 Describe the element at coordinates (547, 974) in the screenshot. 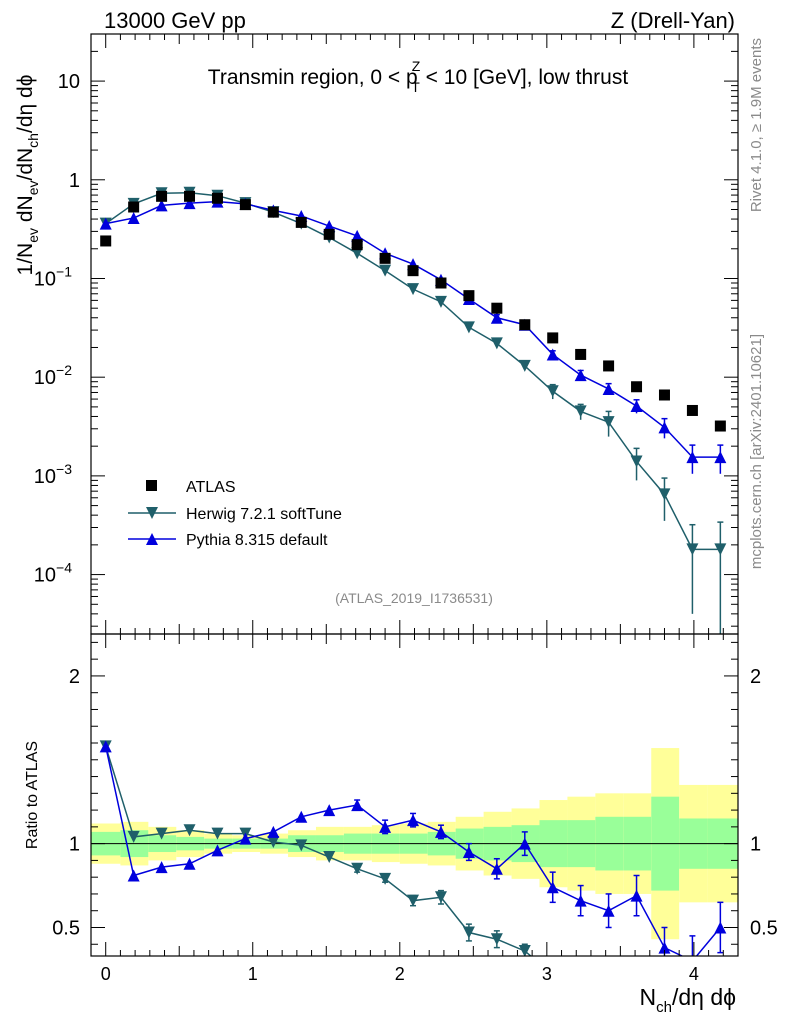

I see `x-tick-label: 3` at that location.